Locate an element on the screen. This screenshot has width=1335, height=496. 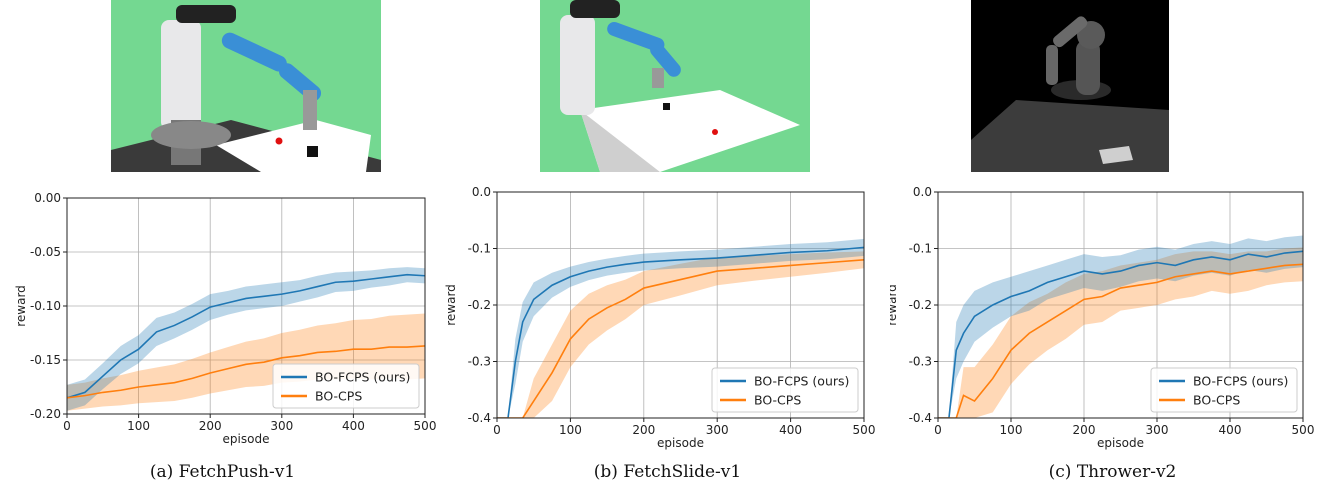
scene-image-thrower is located at coordinates (1070, 86).